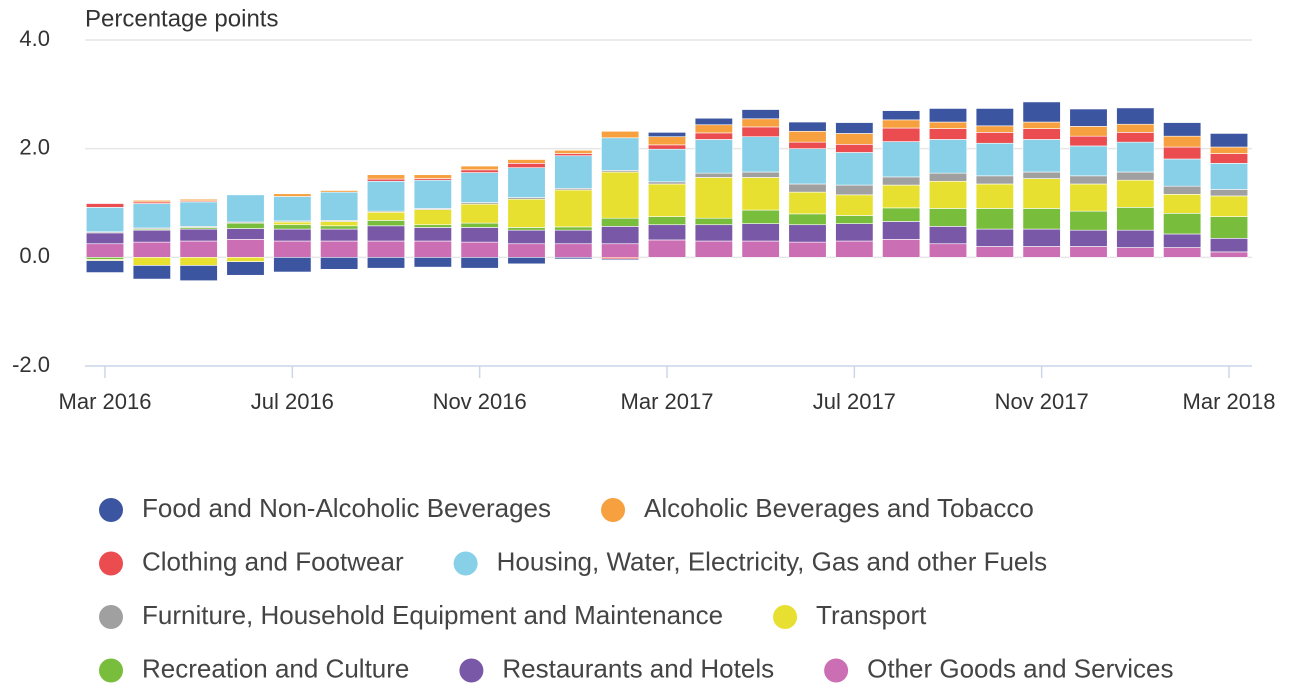 Image resolution: width=1293 pixels, height=686 pixels. What do you see at coordinates (275, 668) in the screenshot?
I see `legend-label: Recreation and Culture` at bounding box center [275, 668].